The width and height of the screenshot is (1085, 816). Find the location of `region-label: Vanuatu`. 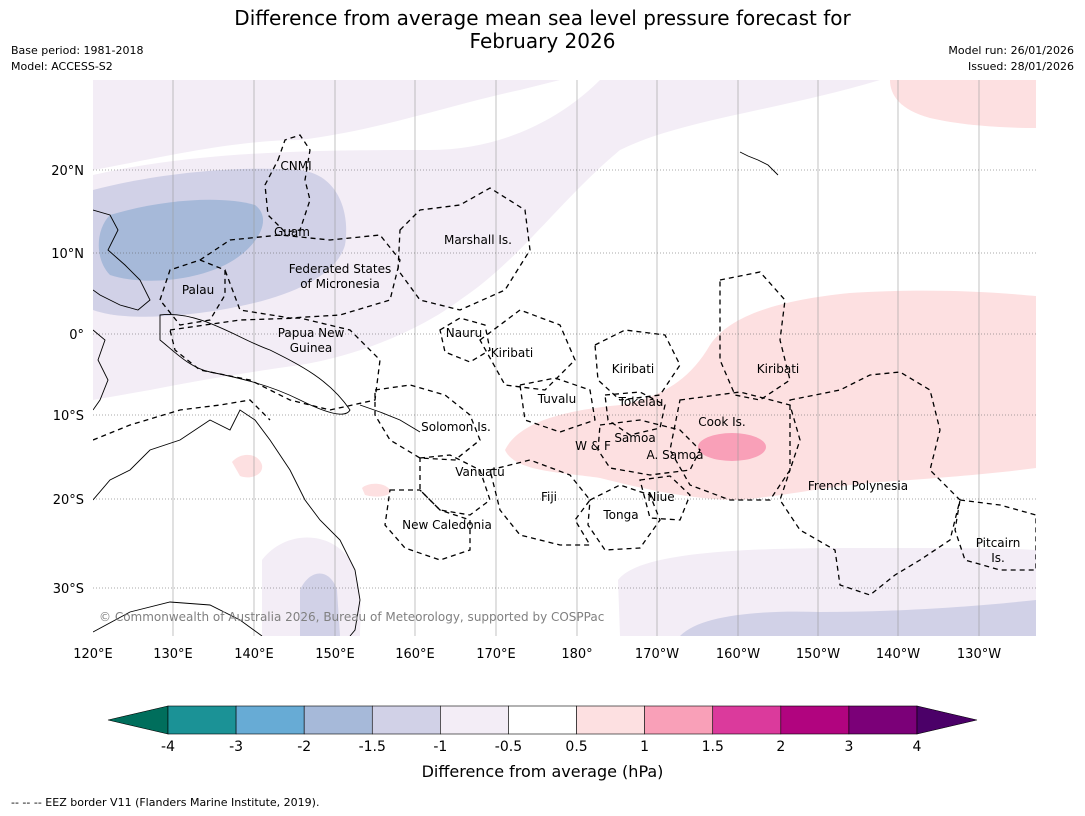

region-label: Vanuatu is located at coordinates (480, 472).